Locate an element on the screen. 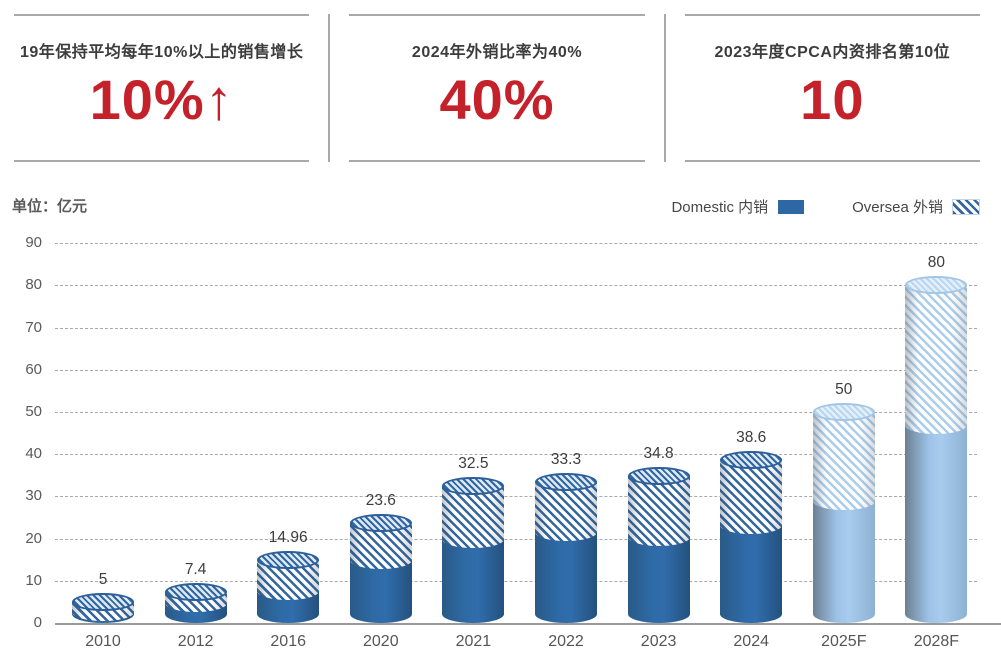 The width and height of the screenshot is (1001, 657). bar-value-label: 50 is located at coordinates (844, 389).